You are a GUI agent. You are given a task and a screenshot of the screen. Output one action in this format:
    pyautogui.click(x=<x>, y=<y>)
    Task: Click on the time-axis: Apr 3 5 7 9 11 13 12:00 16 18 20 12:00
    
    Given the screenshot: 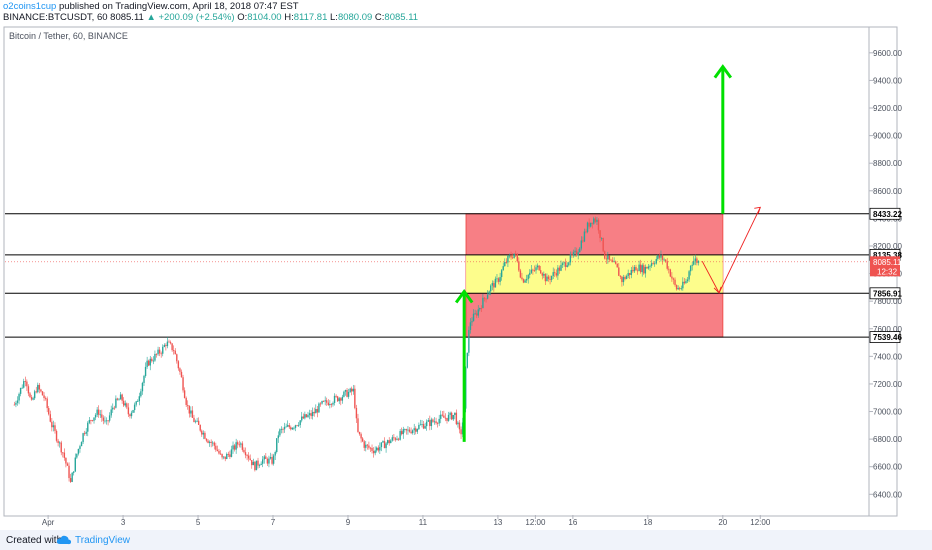 What is the action you would take?
    pyautogui.click(x=406, y=521)
    